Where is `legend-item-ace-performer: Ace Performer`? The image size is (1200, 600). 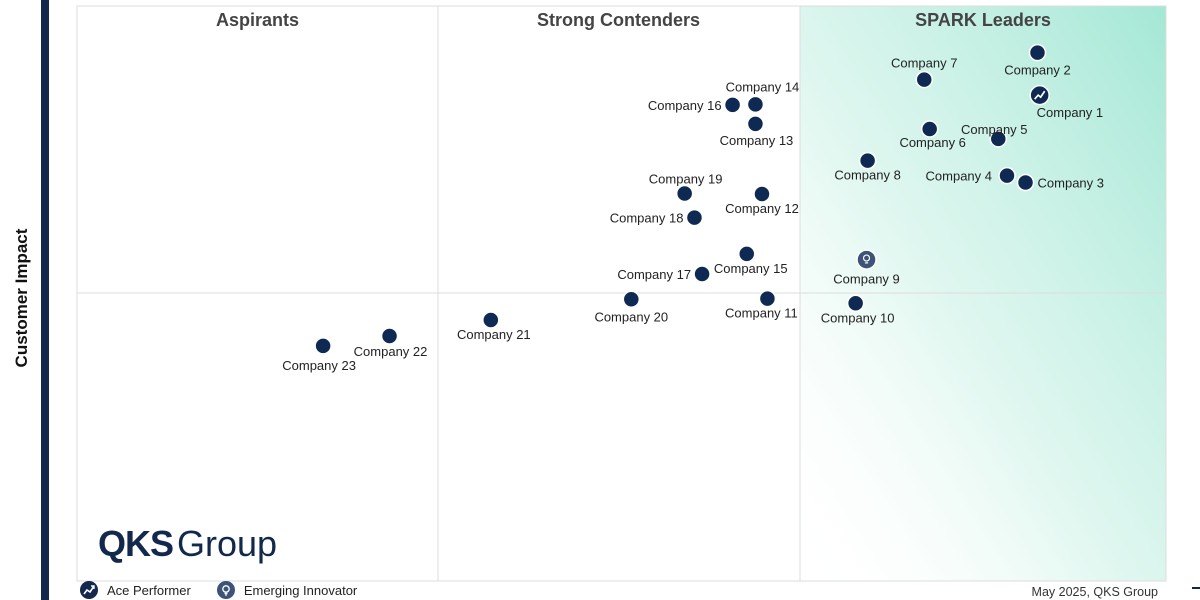 legend-item-ace-performer: Ace Performer is located at coordinates (135, 590).